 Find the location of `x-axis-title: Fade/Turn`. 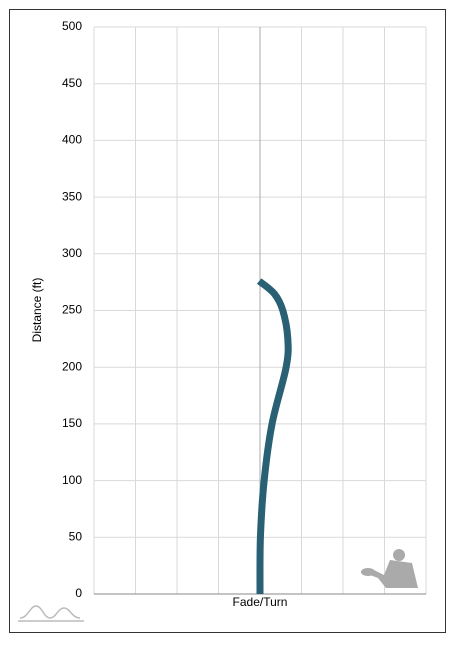

x-axis-title: Fade/Turn is located at coordinates (260, 602).